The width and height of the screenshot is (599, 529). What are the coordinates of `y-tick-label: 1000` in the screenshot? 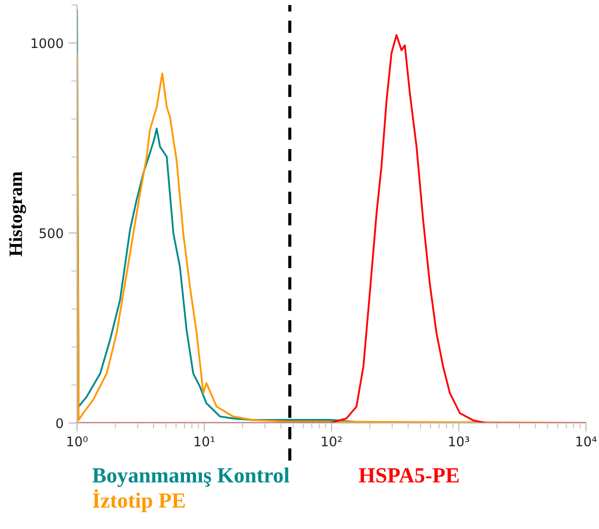 It's located at (47, 43).